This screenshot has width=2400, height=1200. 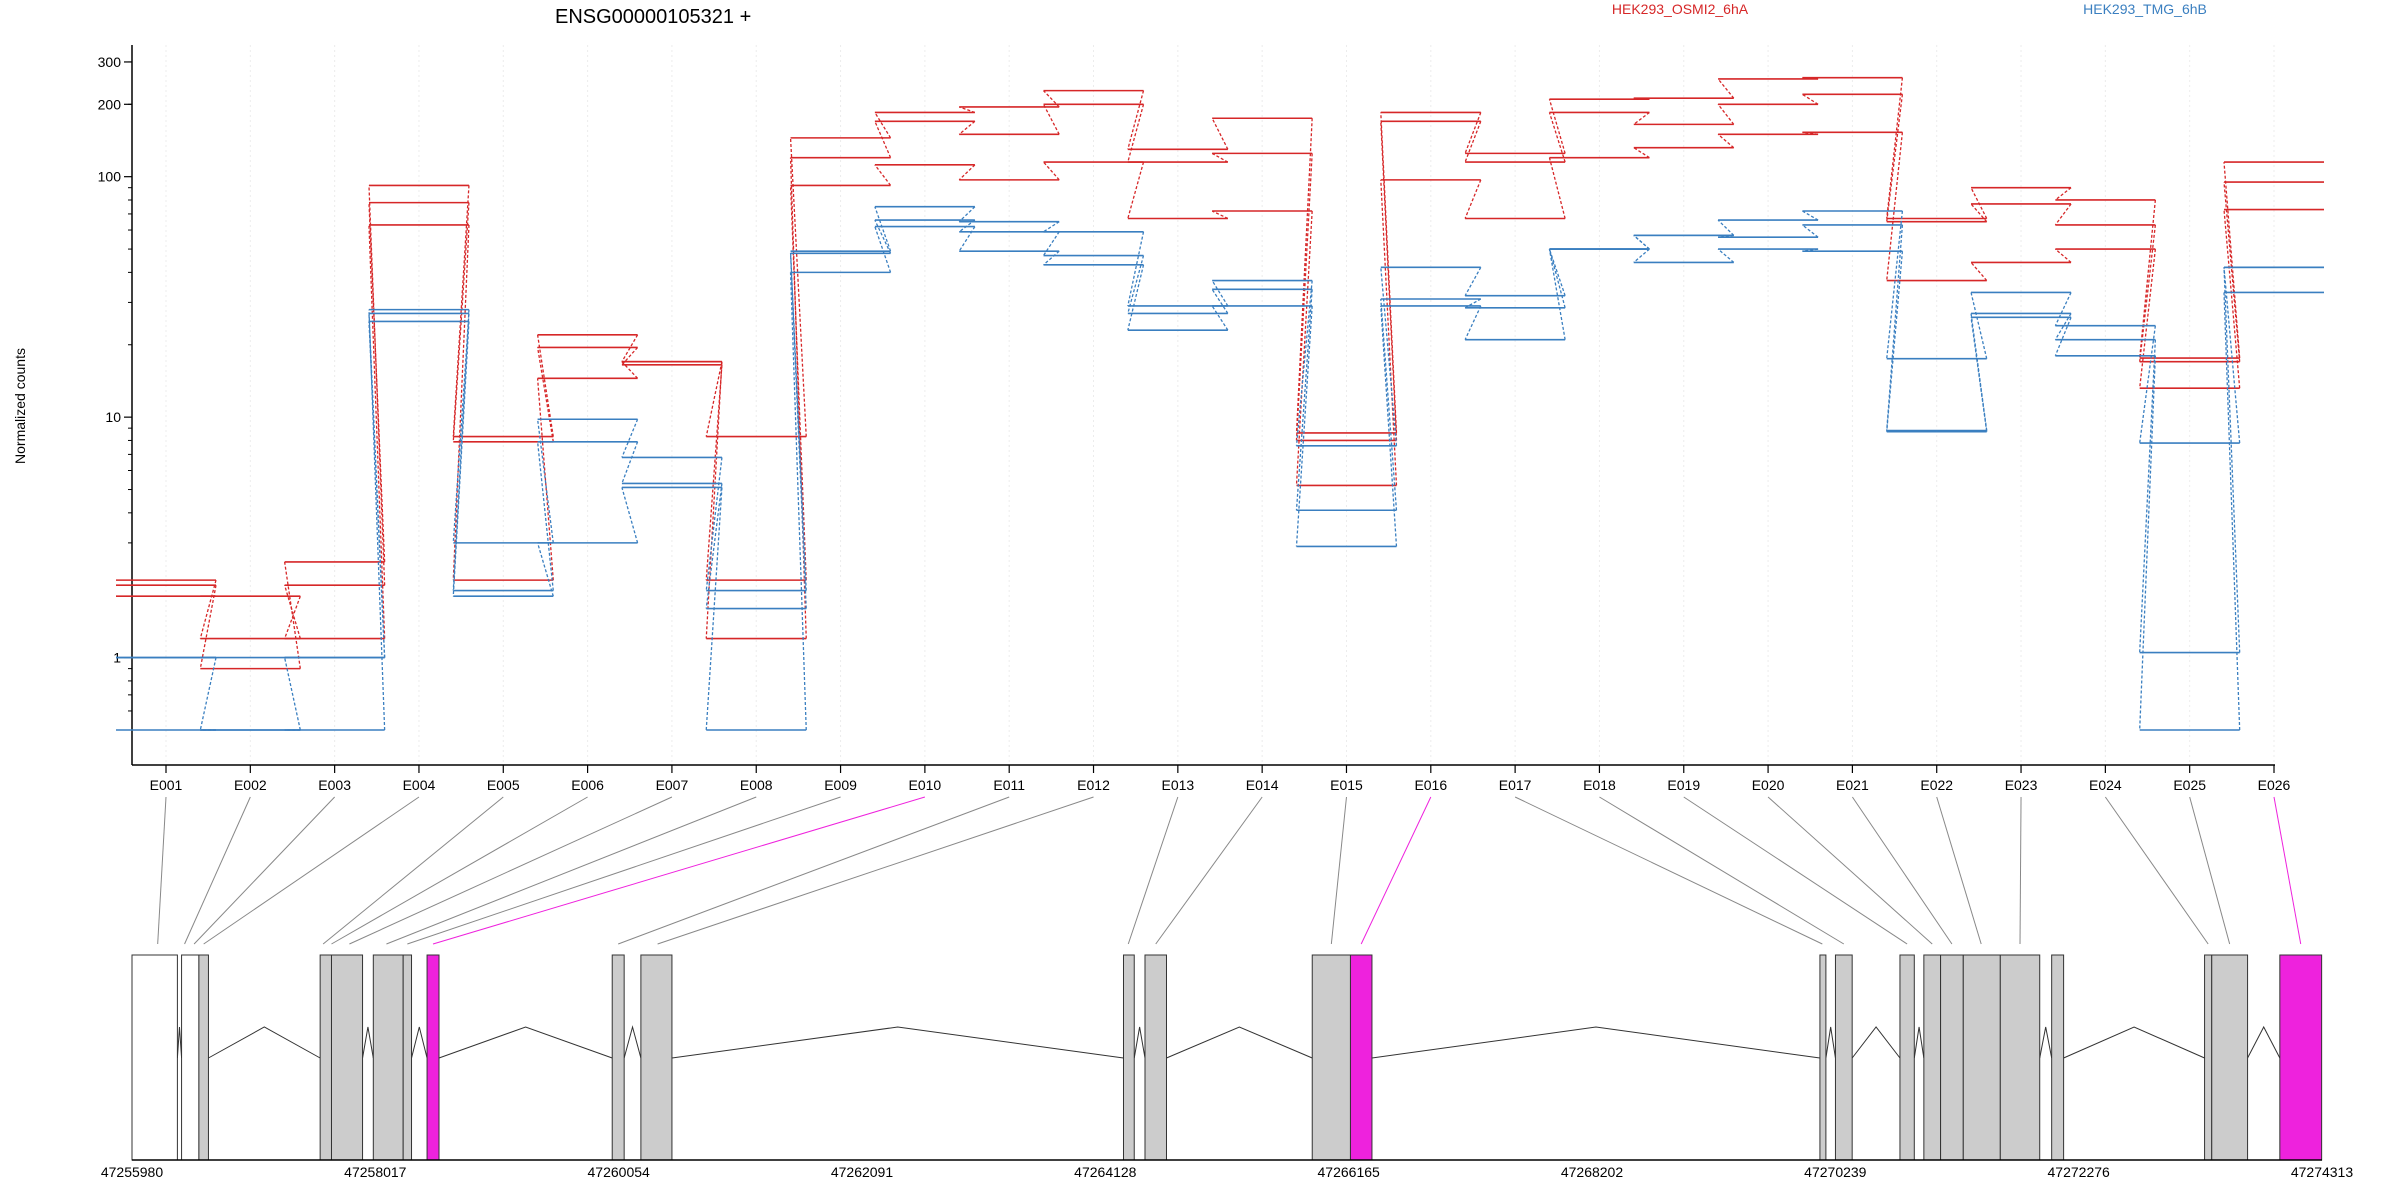 I want to click on connector-E003, so click(x=377, y=431).